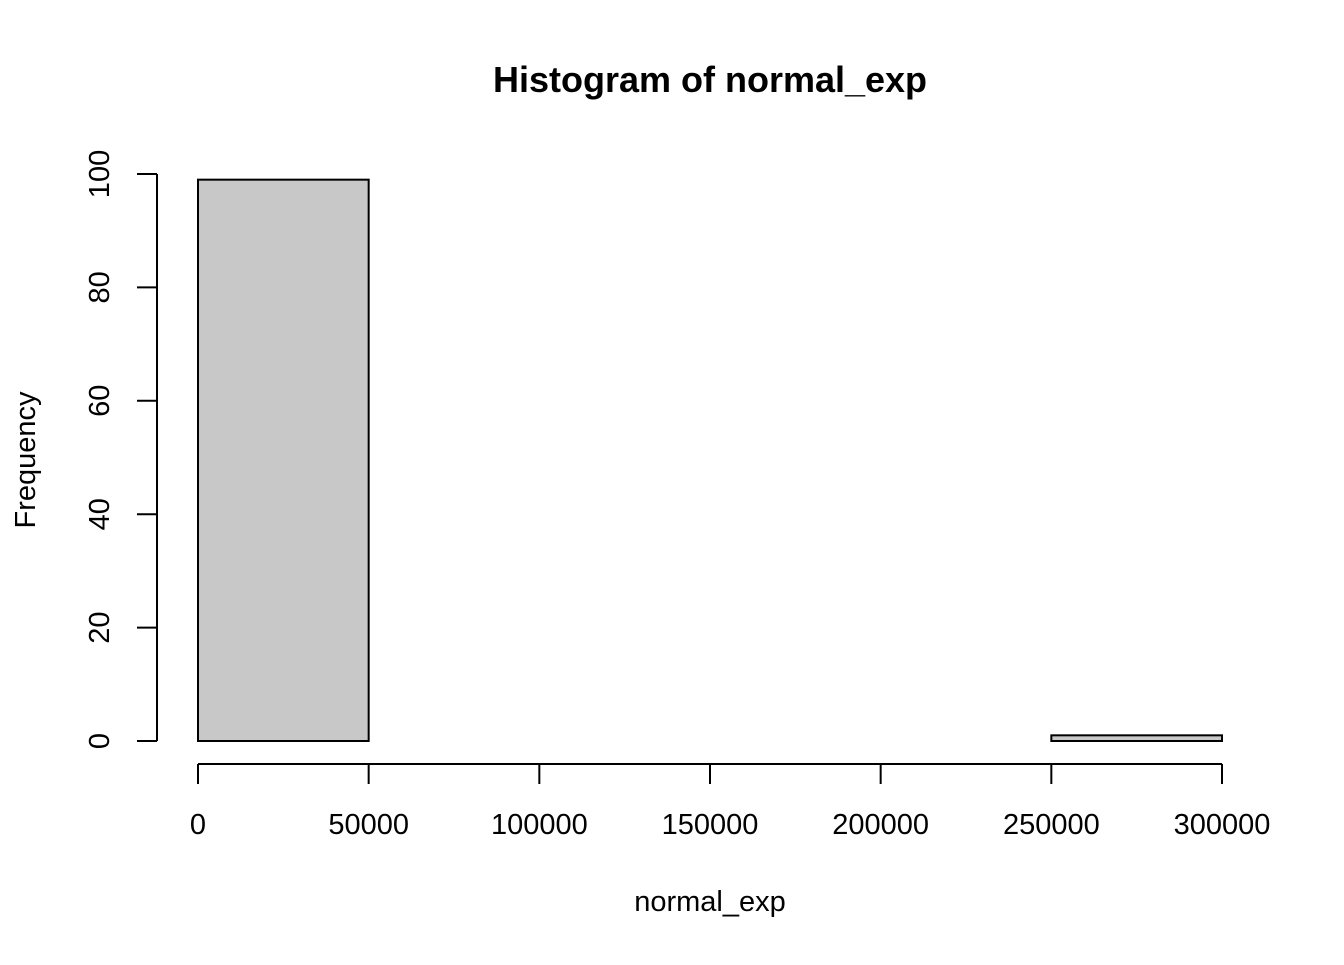  Describe the element at coordinates (100, 287) in the screenshot. I see `y-tick-label: 80` at that location.